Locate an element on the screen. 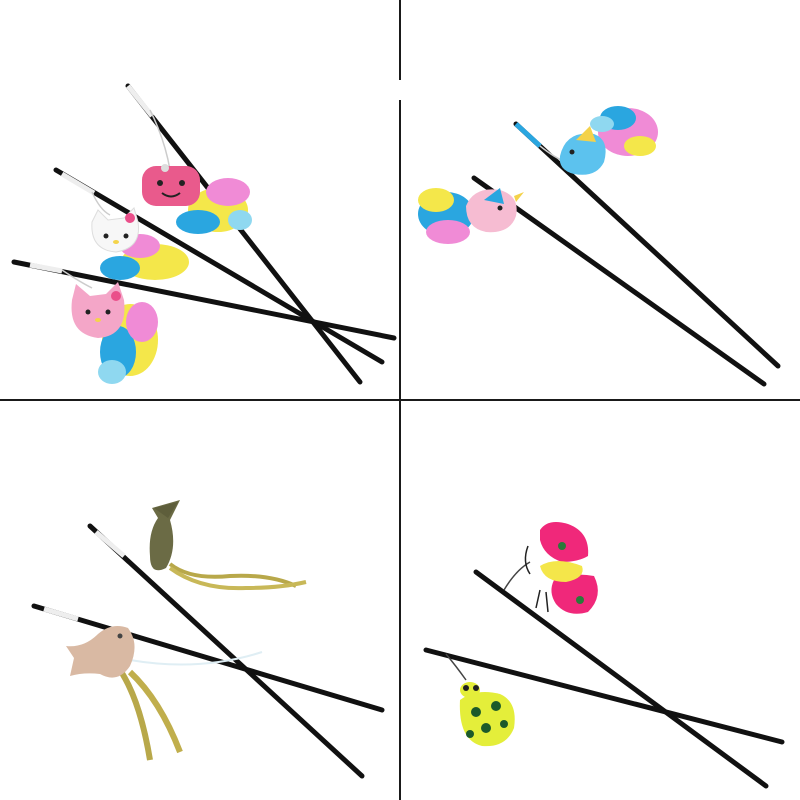 The height and width of the screenshot is (800, 800). white-cat-toy is located at coordinates (140, 243).